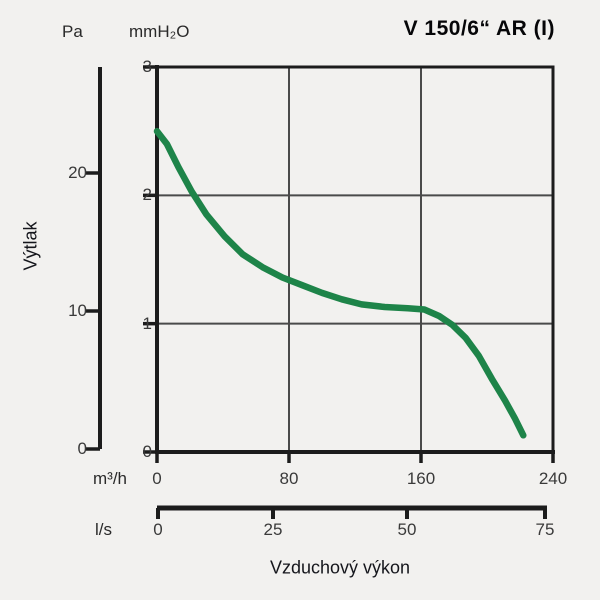  I want to click on y-axis-title: Výtlak, so click(30, 246).